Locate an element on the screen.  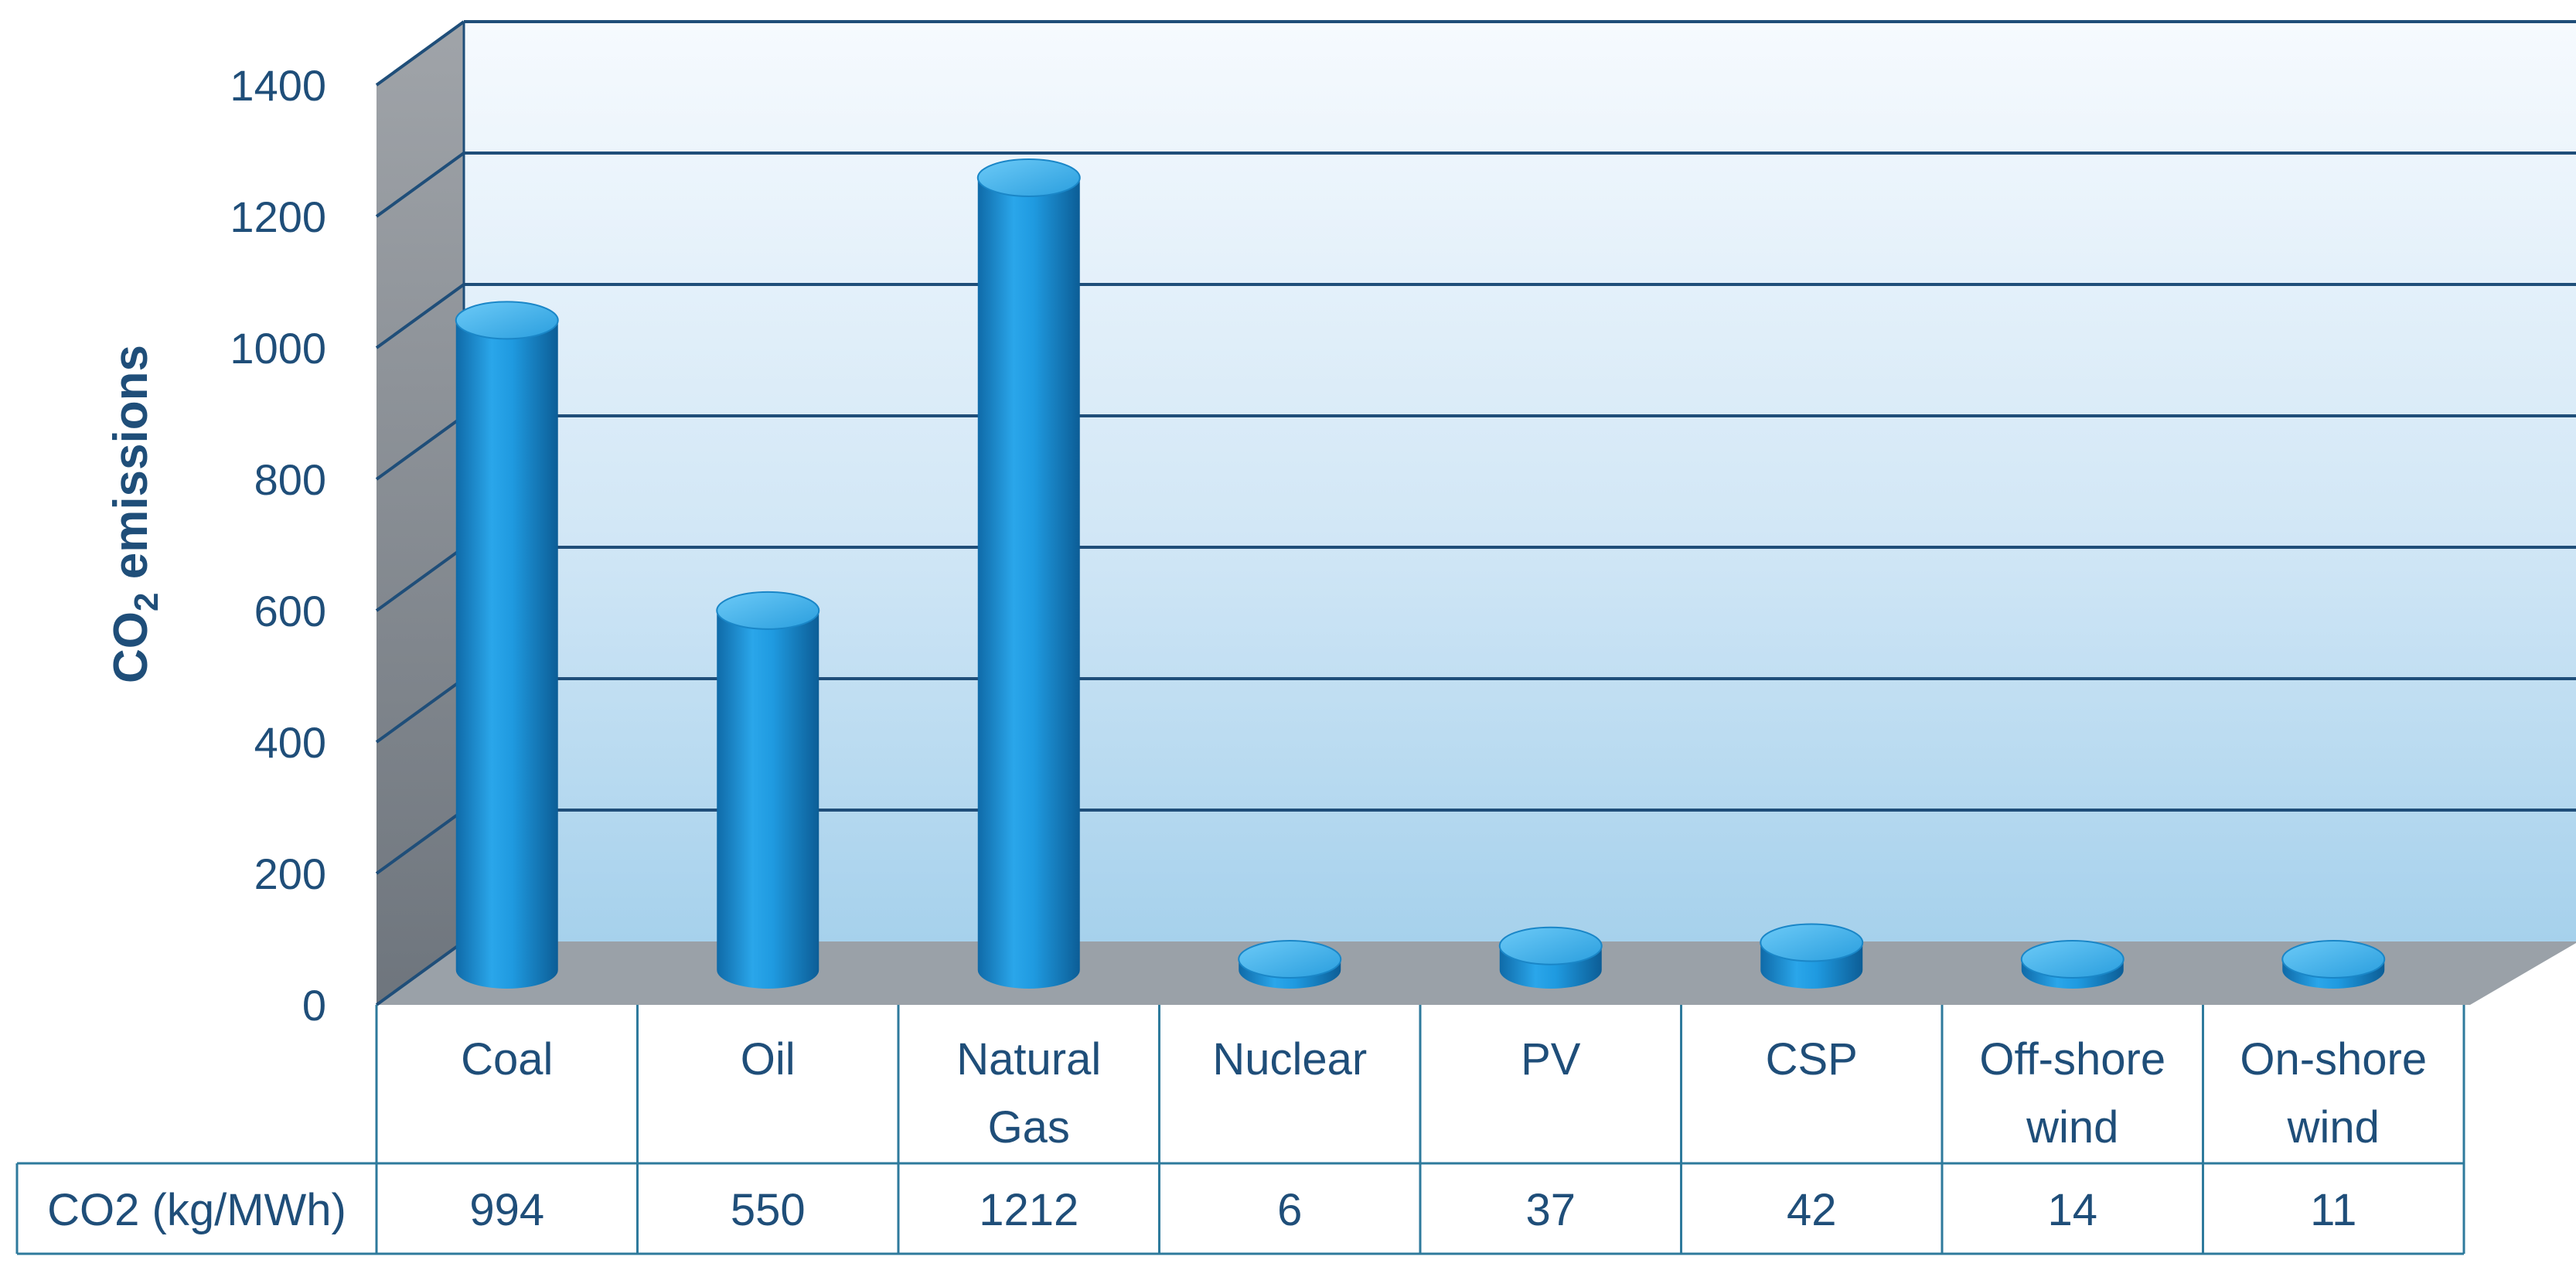
y-tick-label: 1400 is located at coordinates (278, 86).